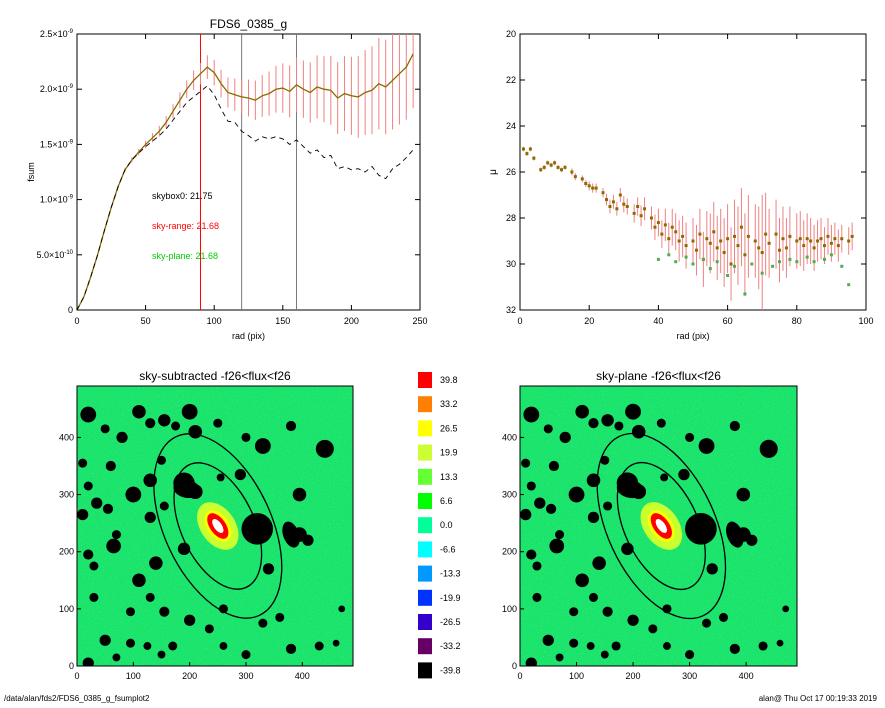 This screenshot has width=885, height=708. I want to click on image-ytick-label: 400, so click(66, 437).